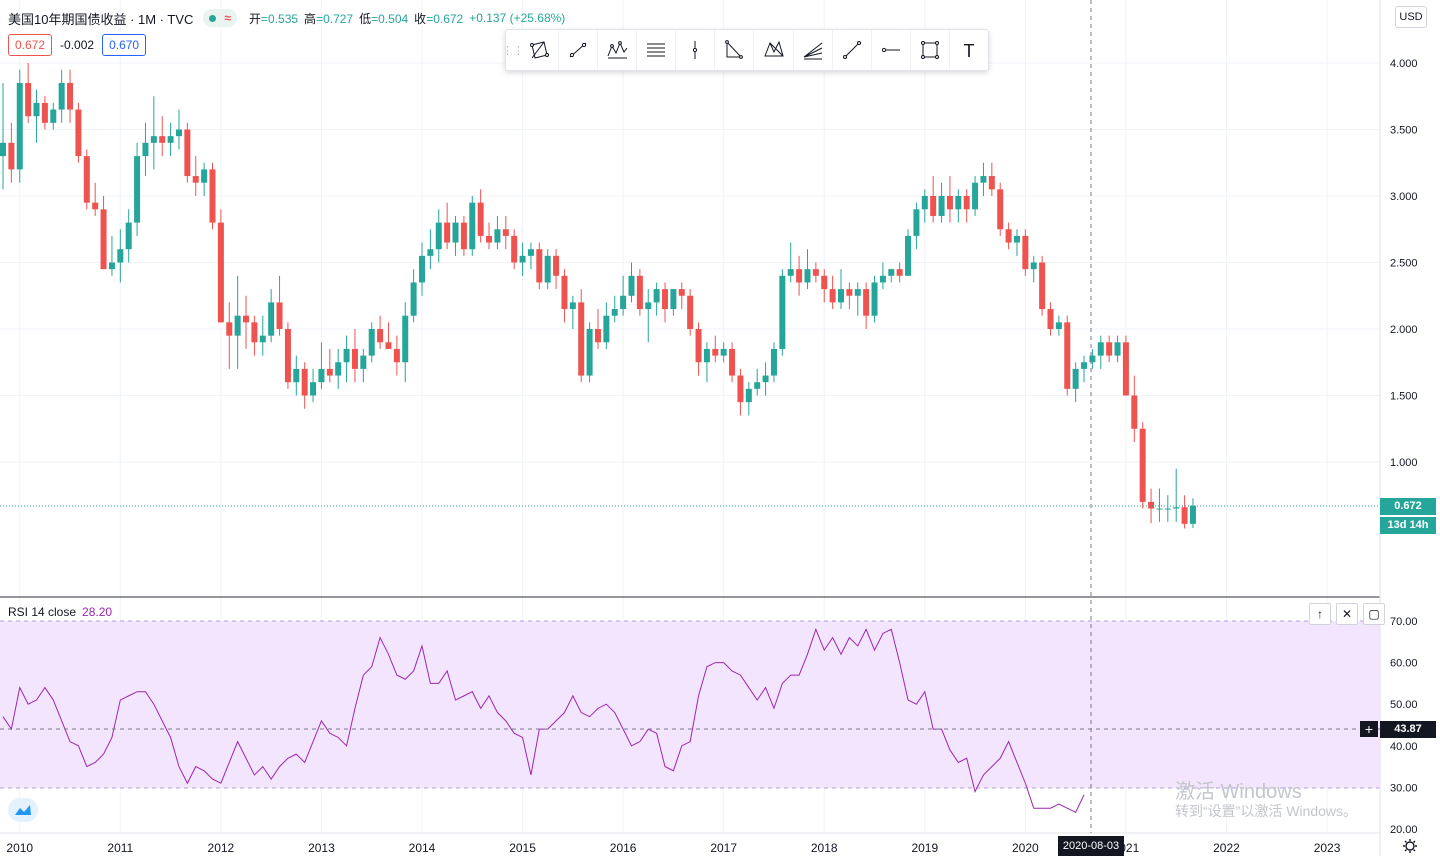 This screenshot has height=856, width=1440. I want to click on symbol-title: 美国10年期国债收益 · 1M · TVC, so click(101, 19).